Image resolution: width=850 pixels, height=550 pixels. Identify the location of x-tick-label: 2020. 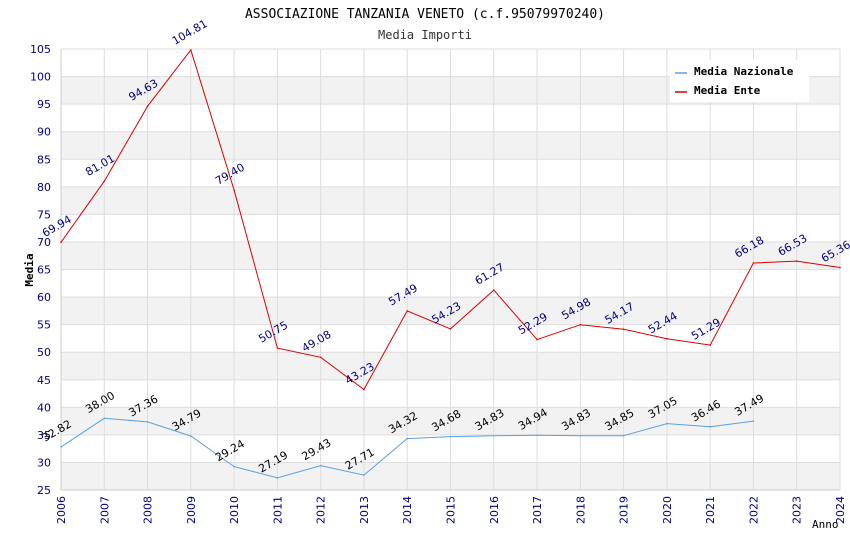
(667, 510).